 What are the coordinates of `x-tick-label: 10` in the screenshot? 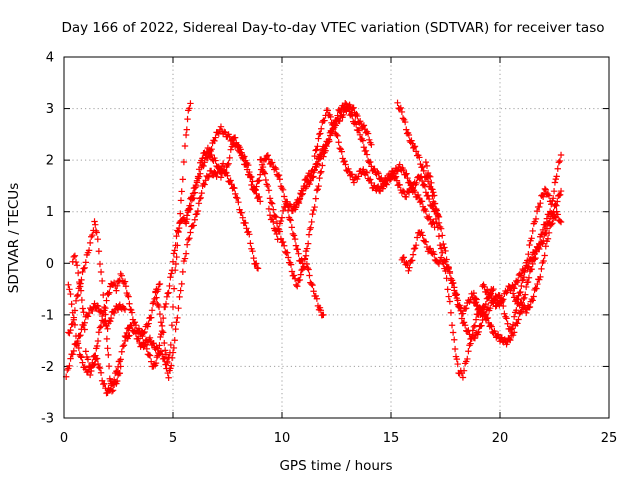 It's located at (282, 438).